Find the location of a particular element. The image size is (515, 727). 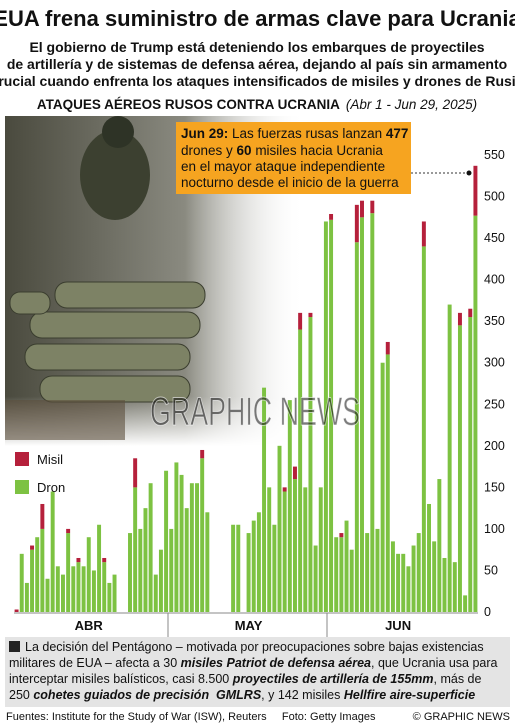

footer-text: , y 142 misiles is located at coordinates (302, 695).